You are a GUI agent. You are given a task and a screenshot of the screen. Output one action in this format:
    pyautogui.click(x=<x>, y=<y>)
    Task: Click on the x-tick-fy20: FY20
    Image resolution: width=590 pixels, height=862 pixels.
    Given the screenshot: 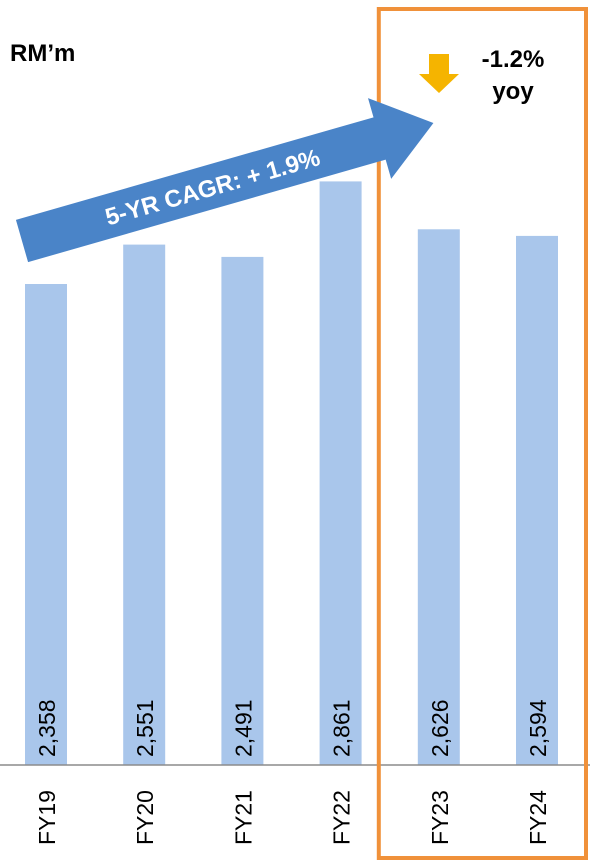 What is the action you would take?
    pyautogui.click(x=145, y=817)
    